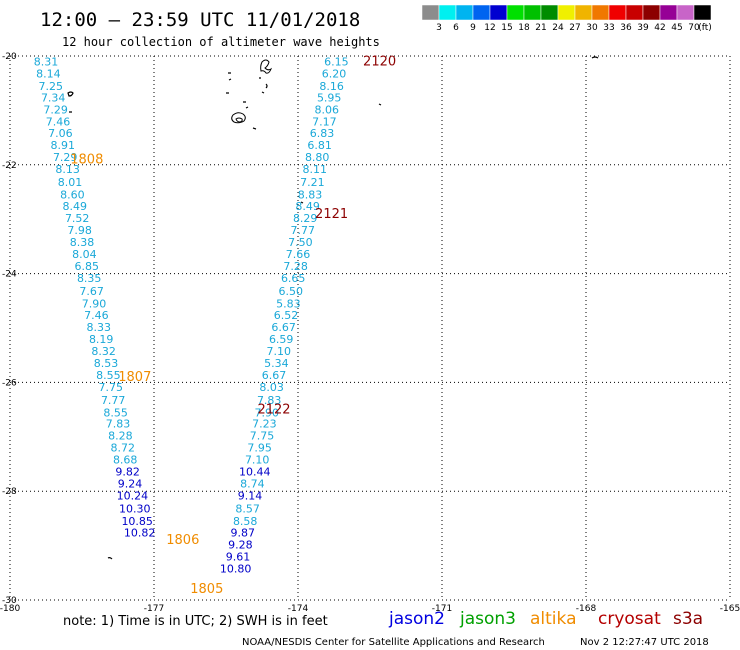  I want to click on x-tick-label: -168, so click(586, 609).